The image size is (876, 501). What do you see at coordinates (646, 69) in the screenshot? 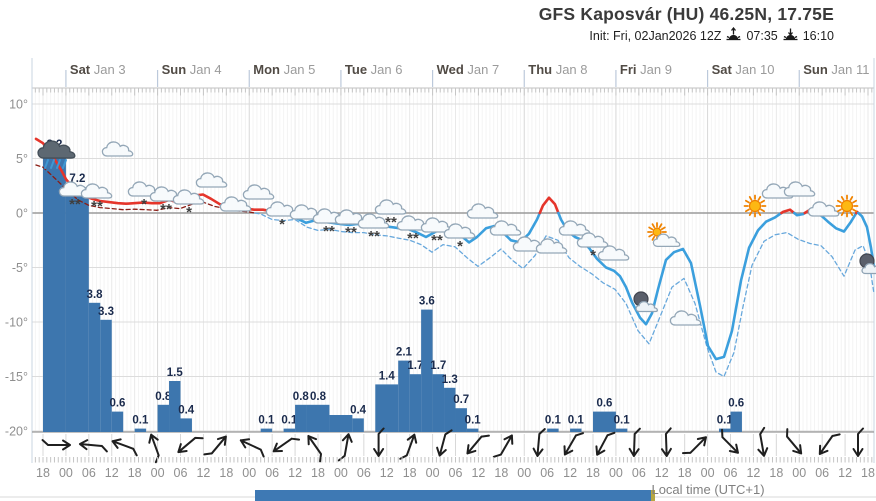
I see `day-label: Fri Jan 9` at bounding box center [646, 69].